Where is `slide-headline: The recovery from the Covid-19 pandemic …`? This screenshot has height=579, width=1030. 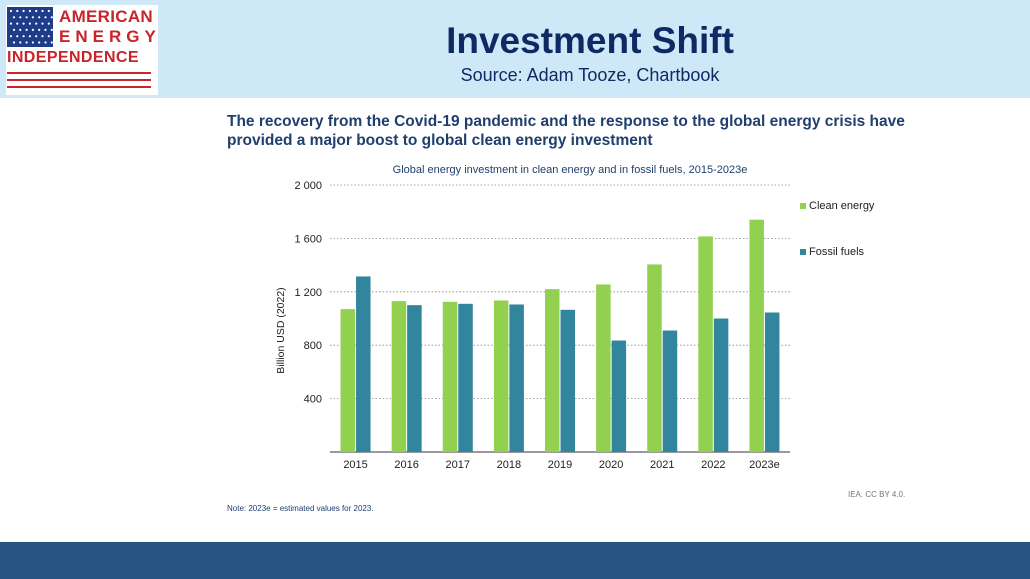 slide-headline: The recovery from the Covid-19 pandemic … is located at coordinates (566, 131).